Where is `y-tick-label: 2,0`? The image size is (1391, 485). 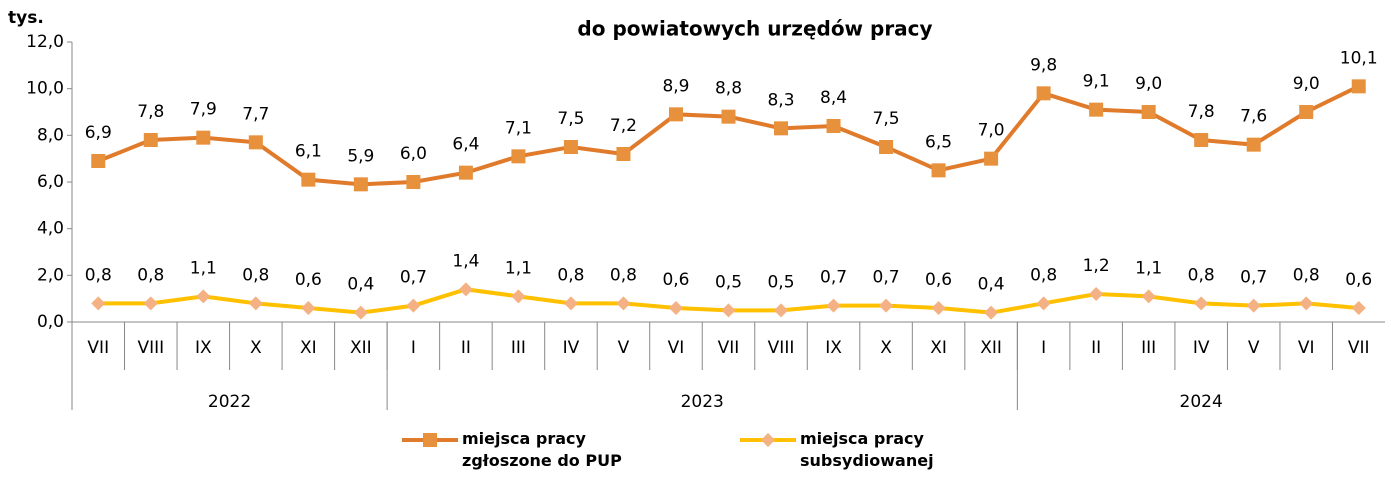 y-tick-label: 2,0 is located at coordinates (50, 275).